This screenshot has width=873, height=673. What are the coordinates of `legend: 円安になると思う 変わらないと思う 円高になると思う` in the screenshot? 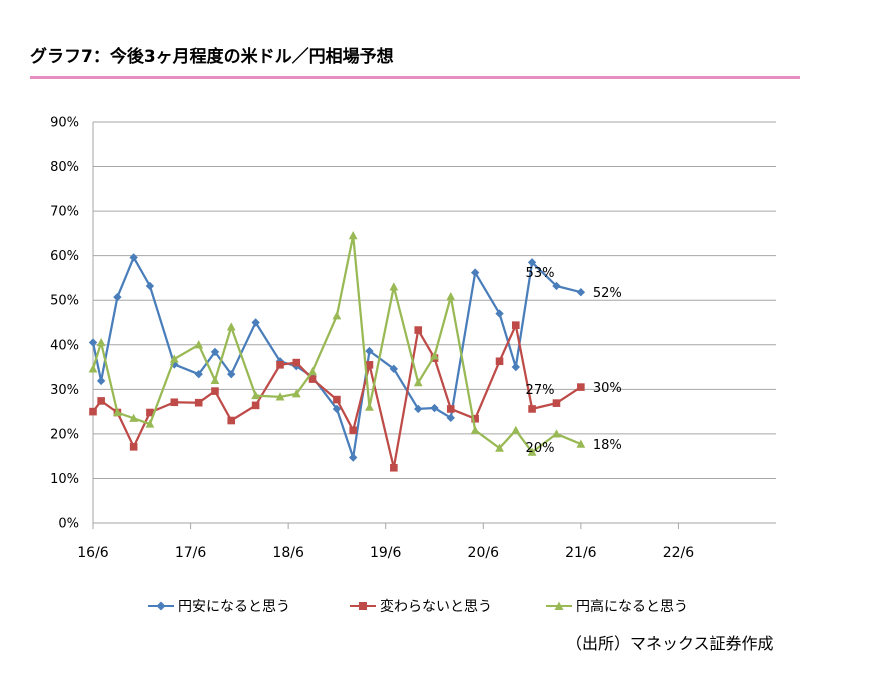 It's located at (436, 608).